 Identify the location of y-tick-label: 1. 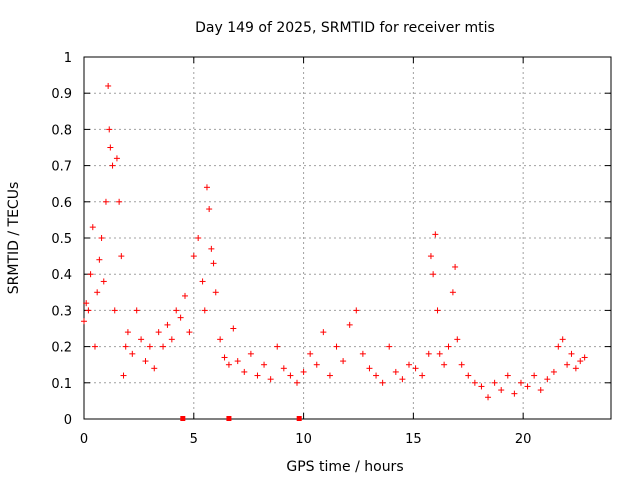
(68, 58).